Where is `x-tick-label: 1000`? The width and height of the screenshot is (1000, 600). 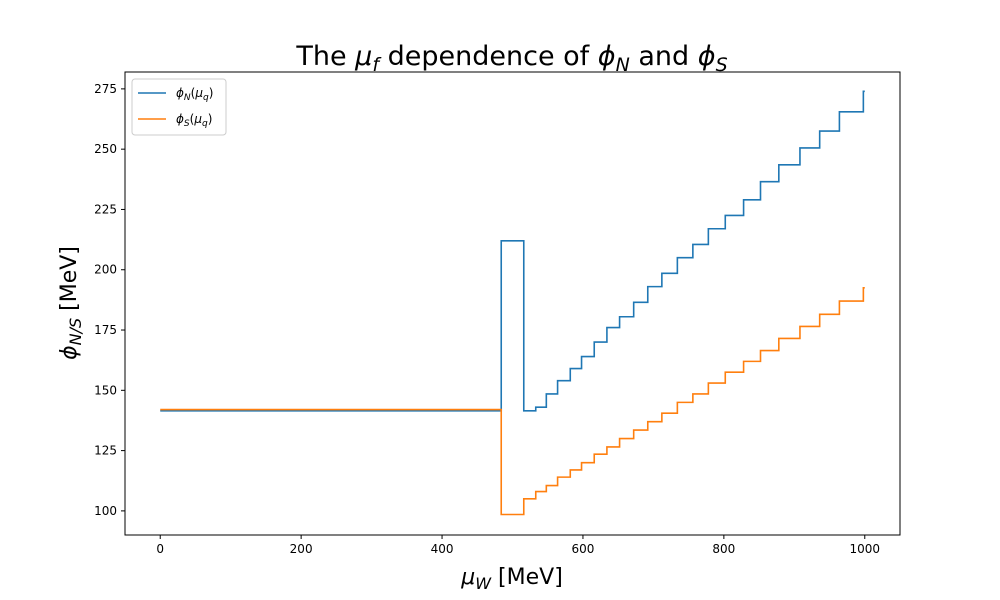 x-tick-label: 1000 is located at coordinates (864, 549).